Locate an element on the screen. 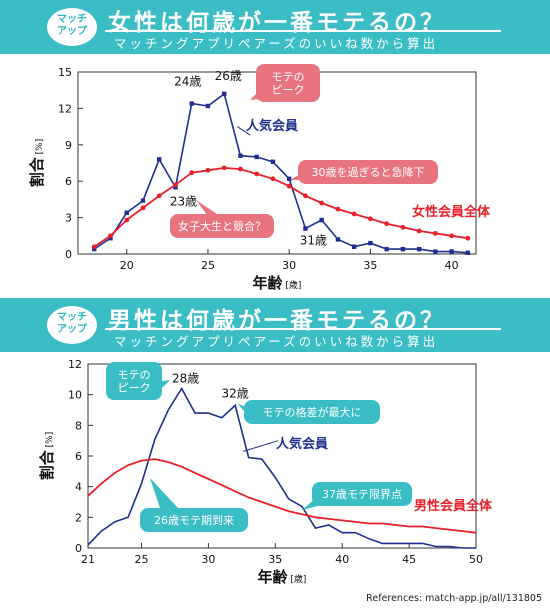 The width and height of the screenshot is (550, 611). annotation-age31: 31歳 is located at coordinates (313, 241).